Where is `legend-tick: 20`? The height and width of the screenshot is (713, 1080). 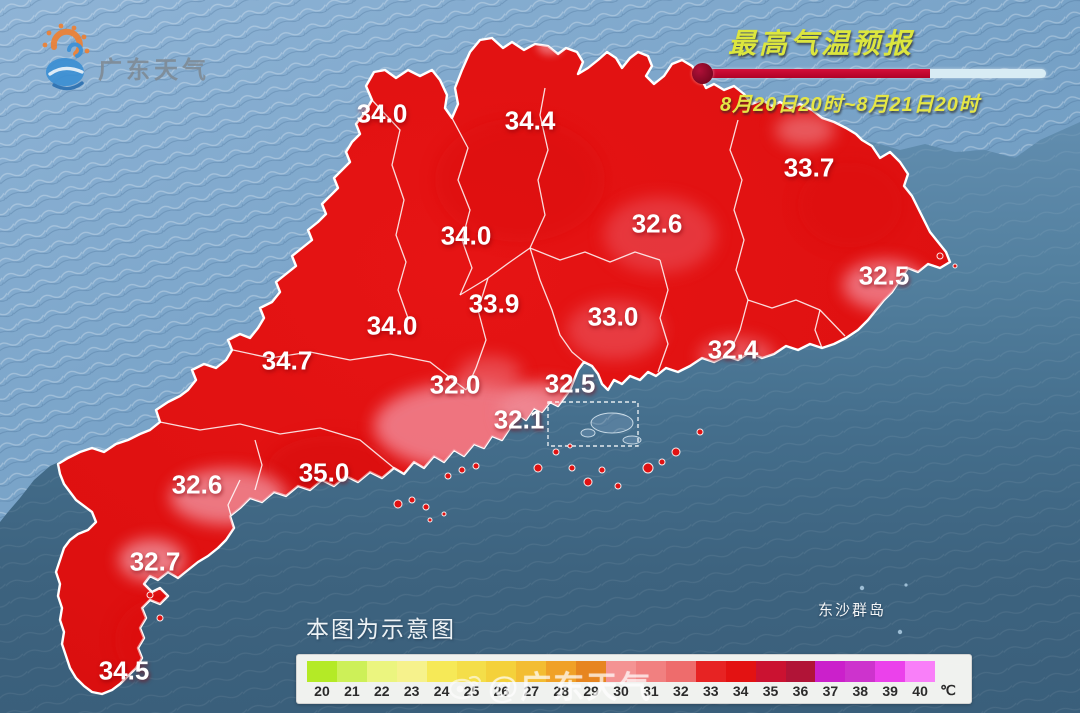 legend-tick: 20 is located at coordinates (322, 691).